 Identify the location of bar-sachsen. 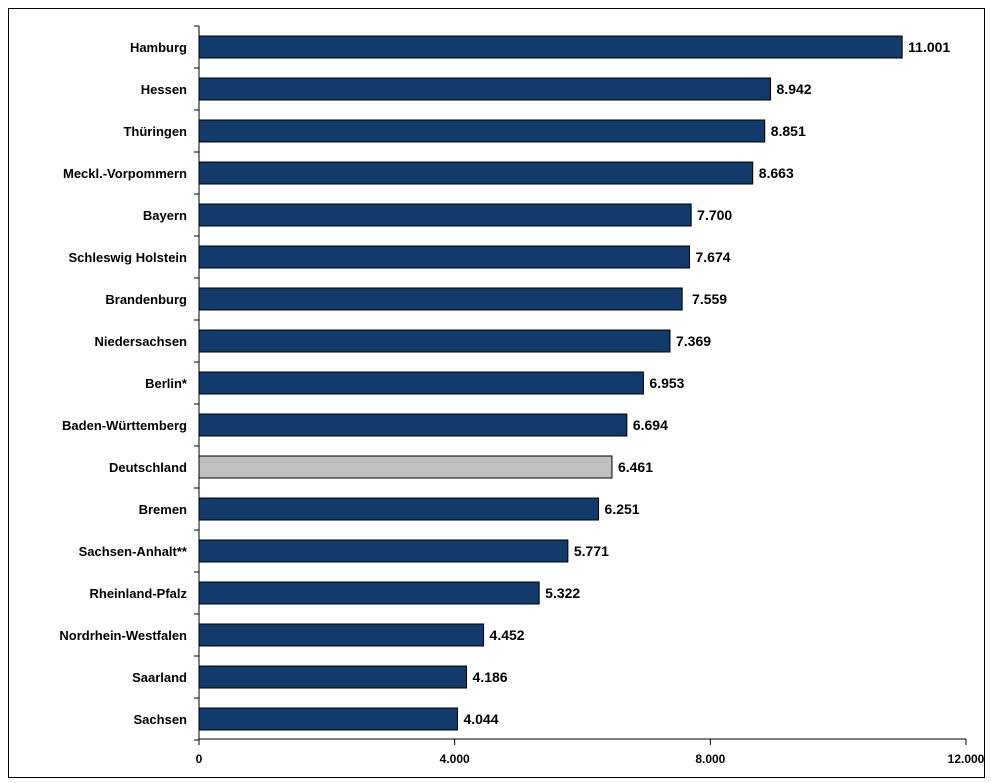
(328, 719).